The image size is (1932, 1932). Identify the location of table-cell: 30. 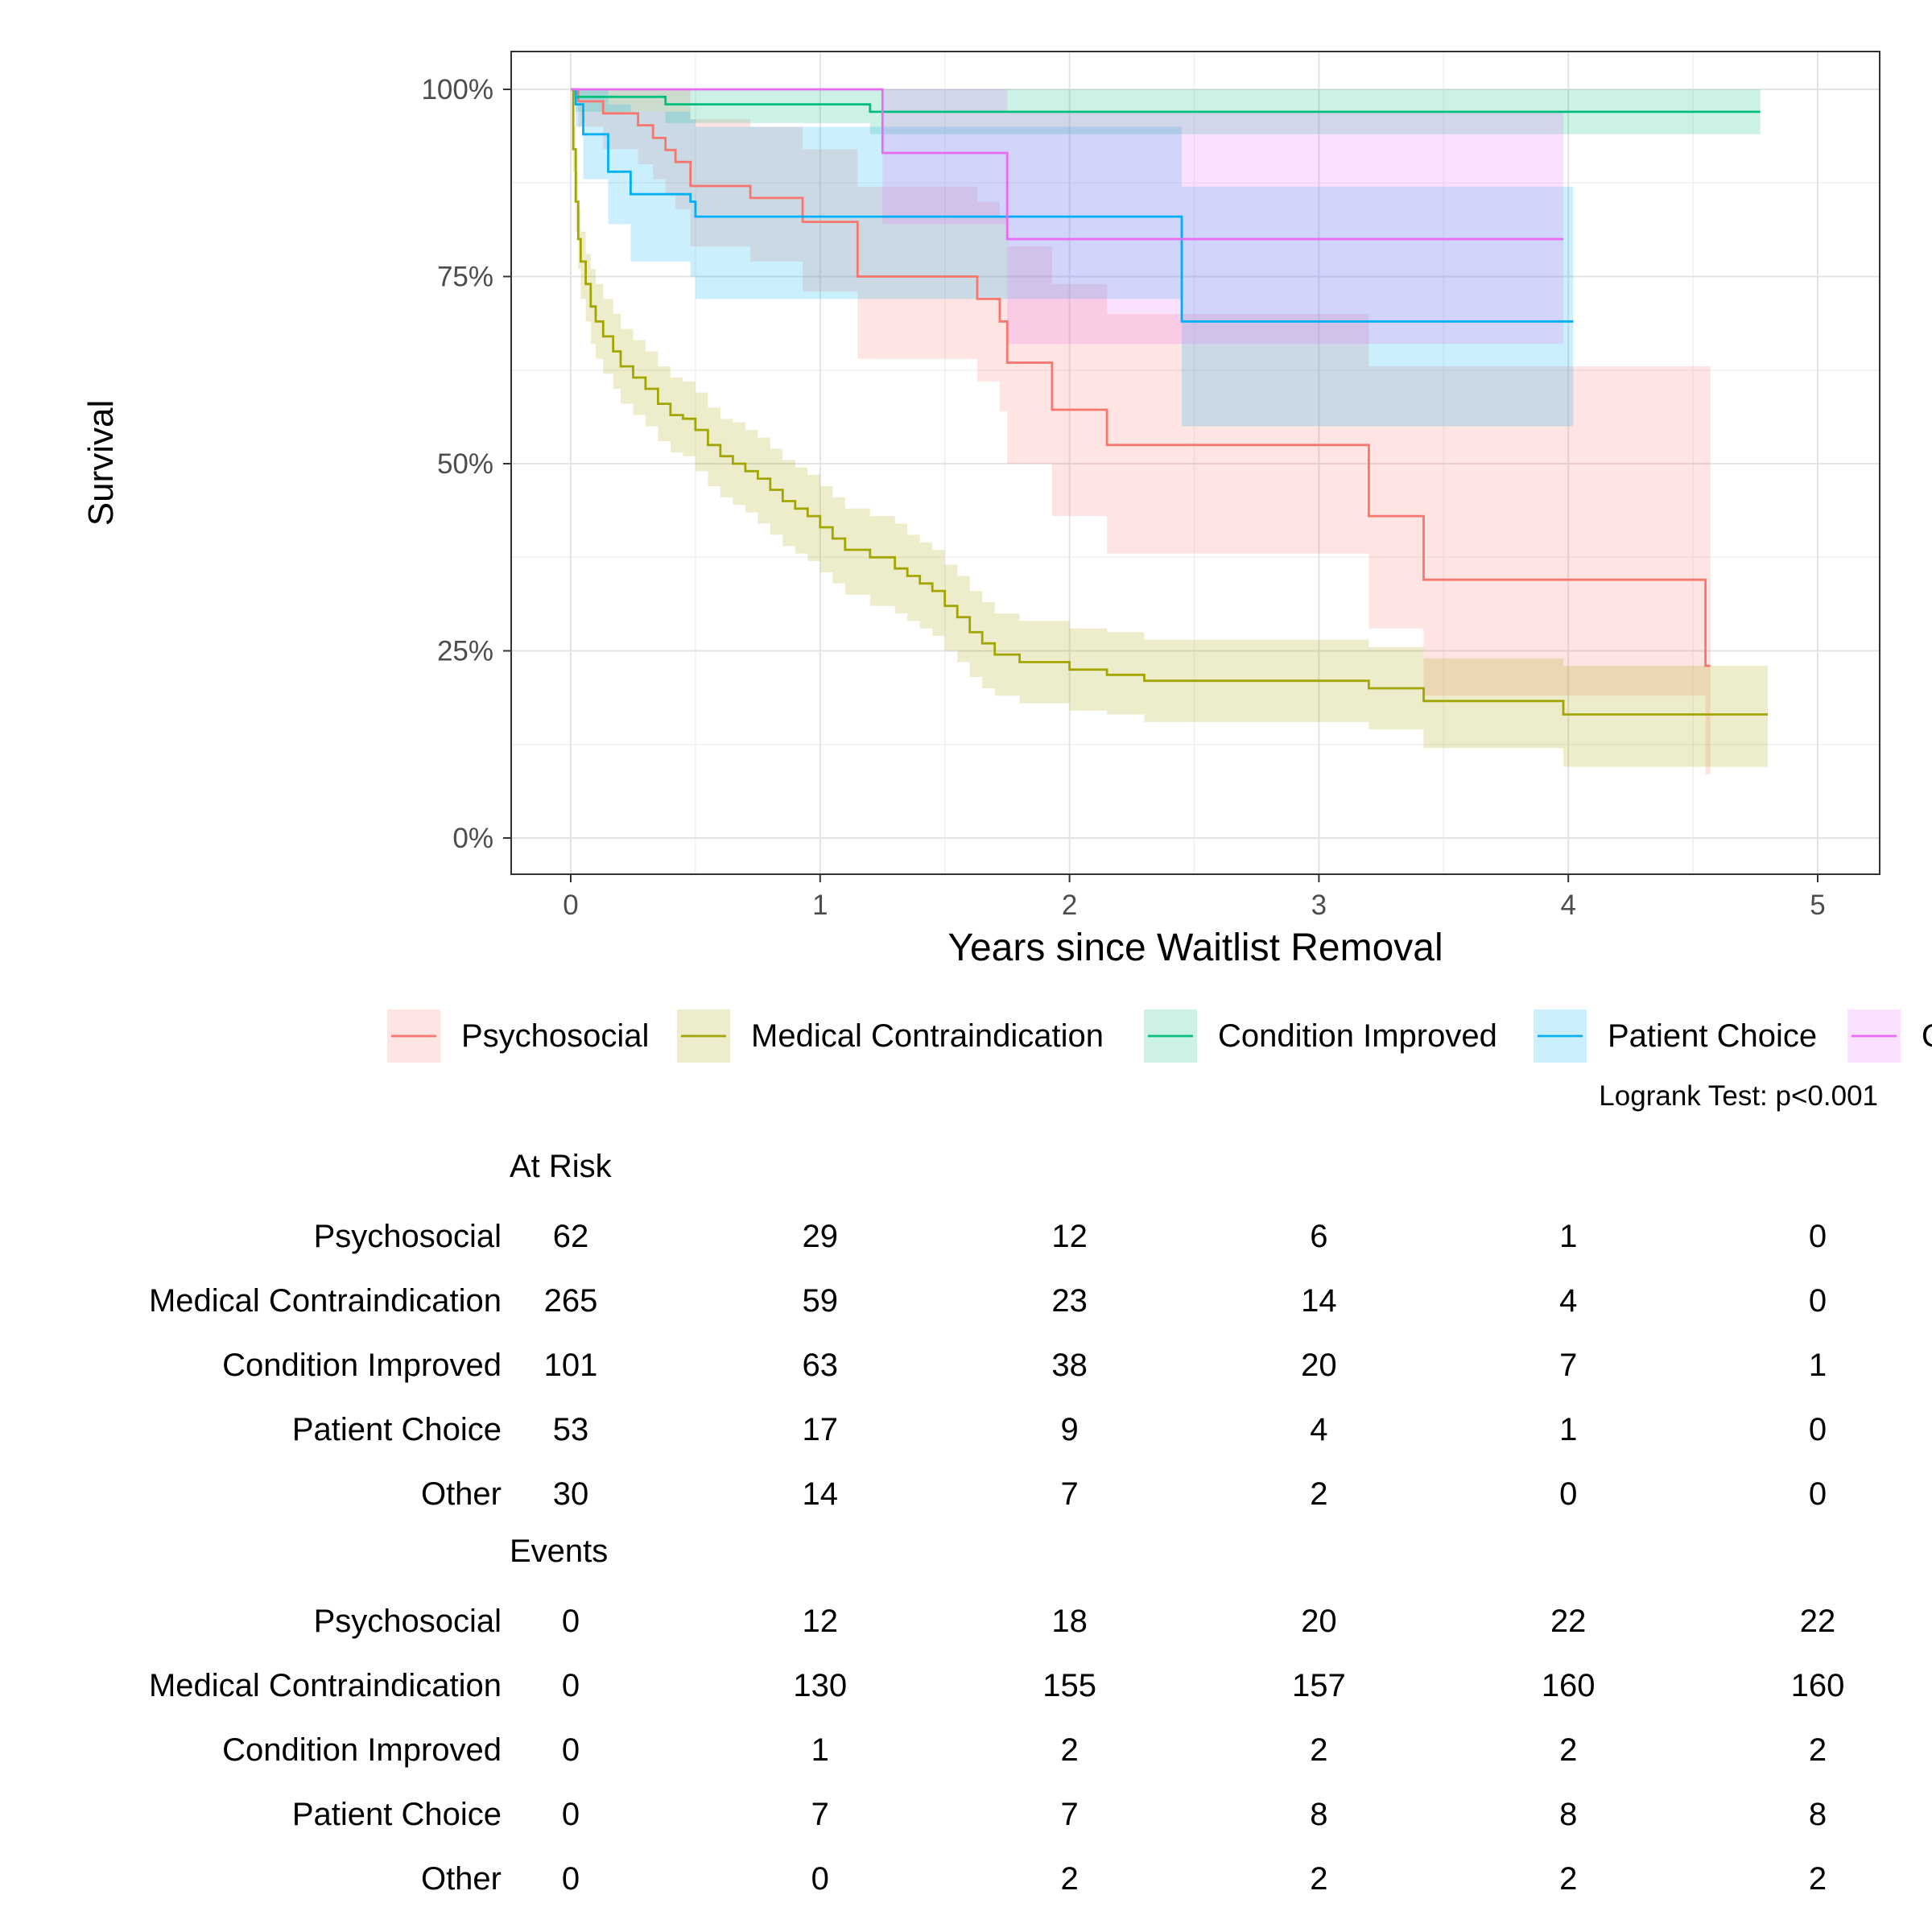
(571, 1494).